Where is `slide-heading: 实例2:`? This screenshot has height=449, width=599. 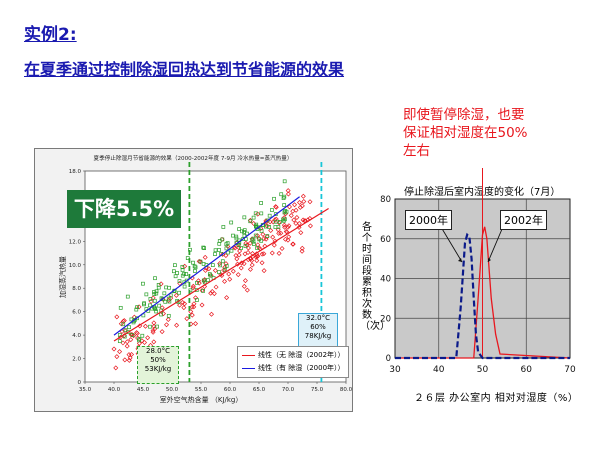 slide-heading: 实例2: is located at coordinates (50, 35).